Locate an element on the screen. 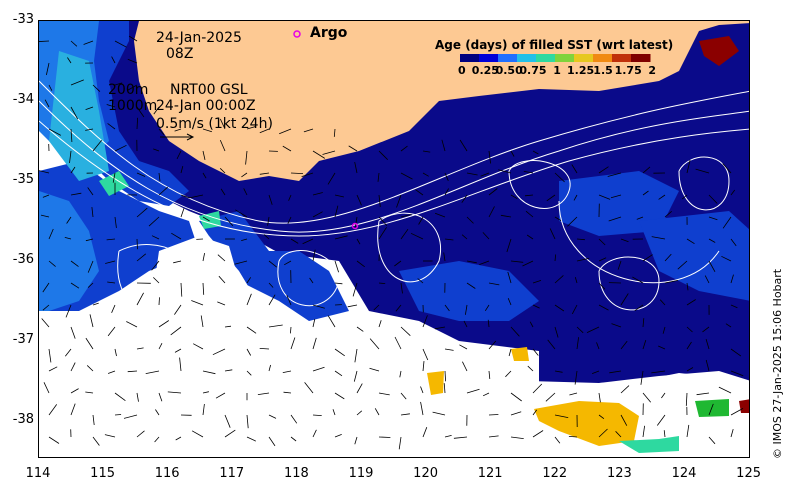 This screenshot has width=791, height=492. sst-age025-region is located at coordinates (619, 203).